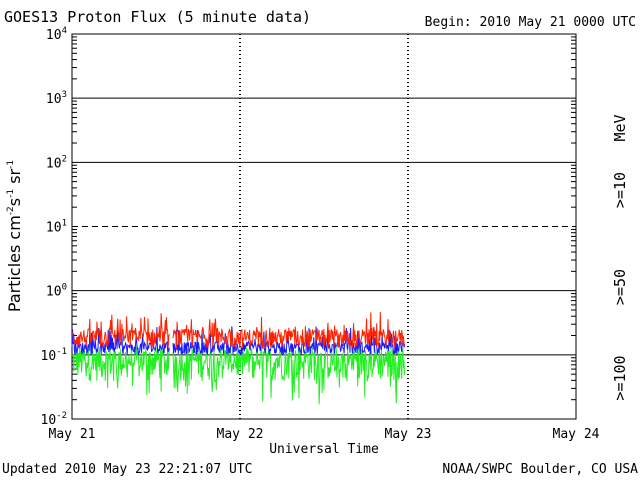  Describe the element at coordinates (620, 127) in the screenshot. I see `unit-label: MeV` at that location.